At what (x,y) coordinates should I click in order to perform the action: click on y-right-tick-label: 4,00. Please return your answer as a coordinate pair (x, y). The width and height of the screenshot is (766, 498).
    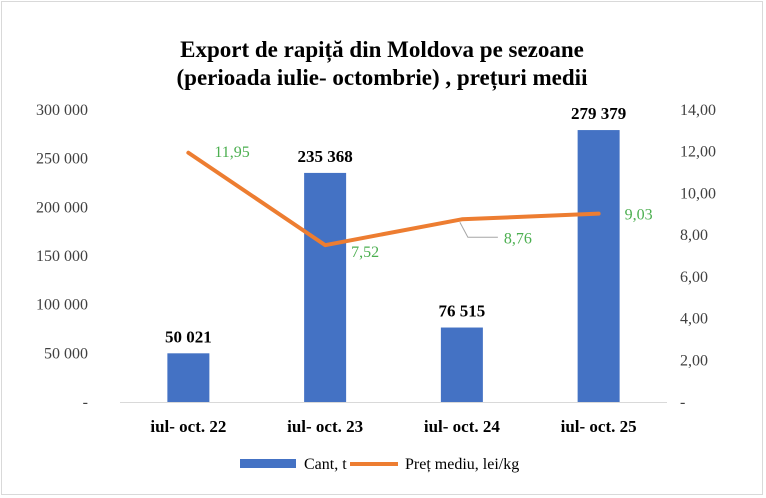
    Looking at the image, I should click on (694, 319).